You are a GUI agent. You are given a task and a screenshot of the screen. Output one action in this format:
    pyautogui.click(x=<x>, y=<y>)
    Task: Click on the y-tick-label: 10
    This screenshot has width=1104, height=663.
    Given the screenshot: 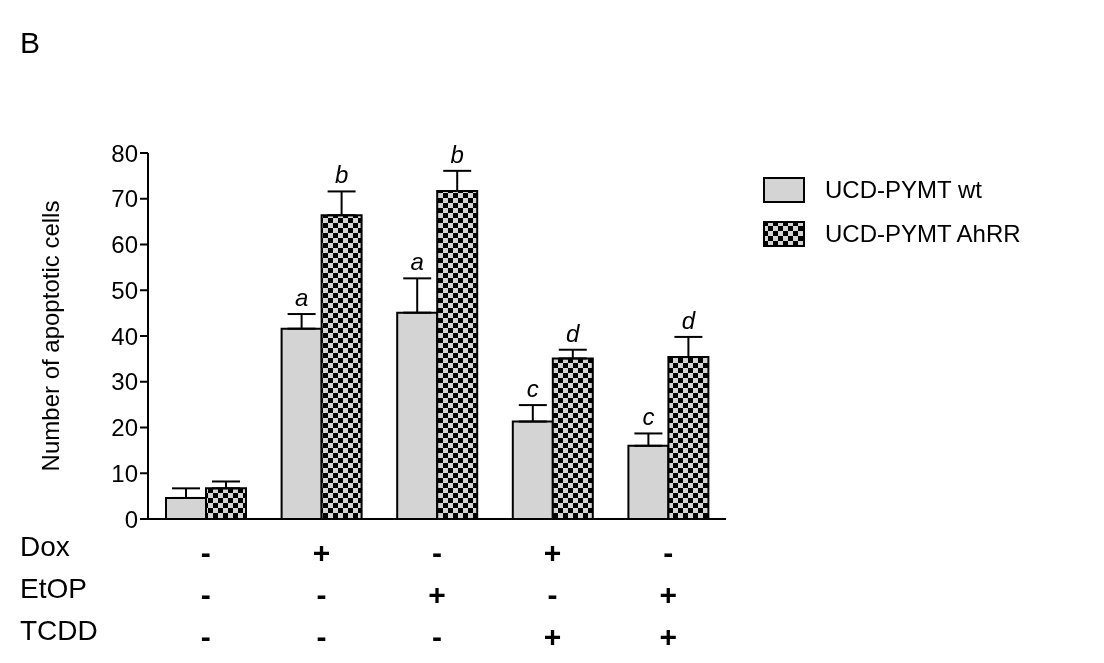 What is the action you would take?
    pyautogui.click(x=124, y=473)
    